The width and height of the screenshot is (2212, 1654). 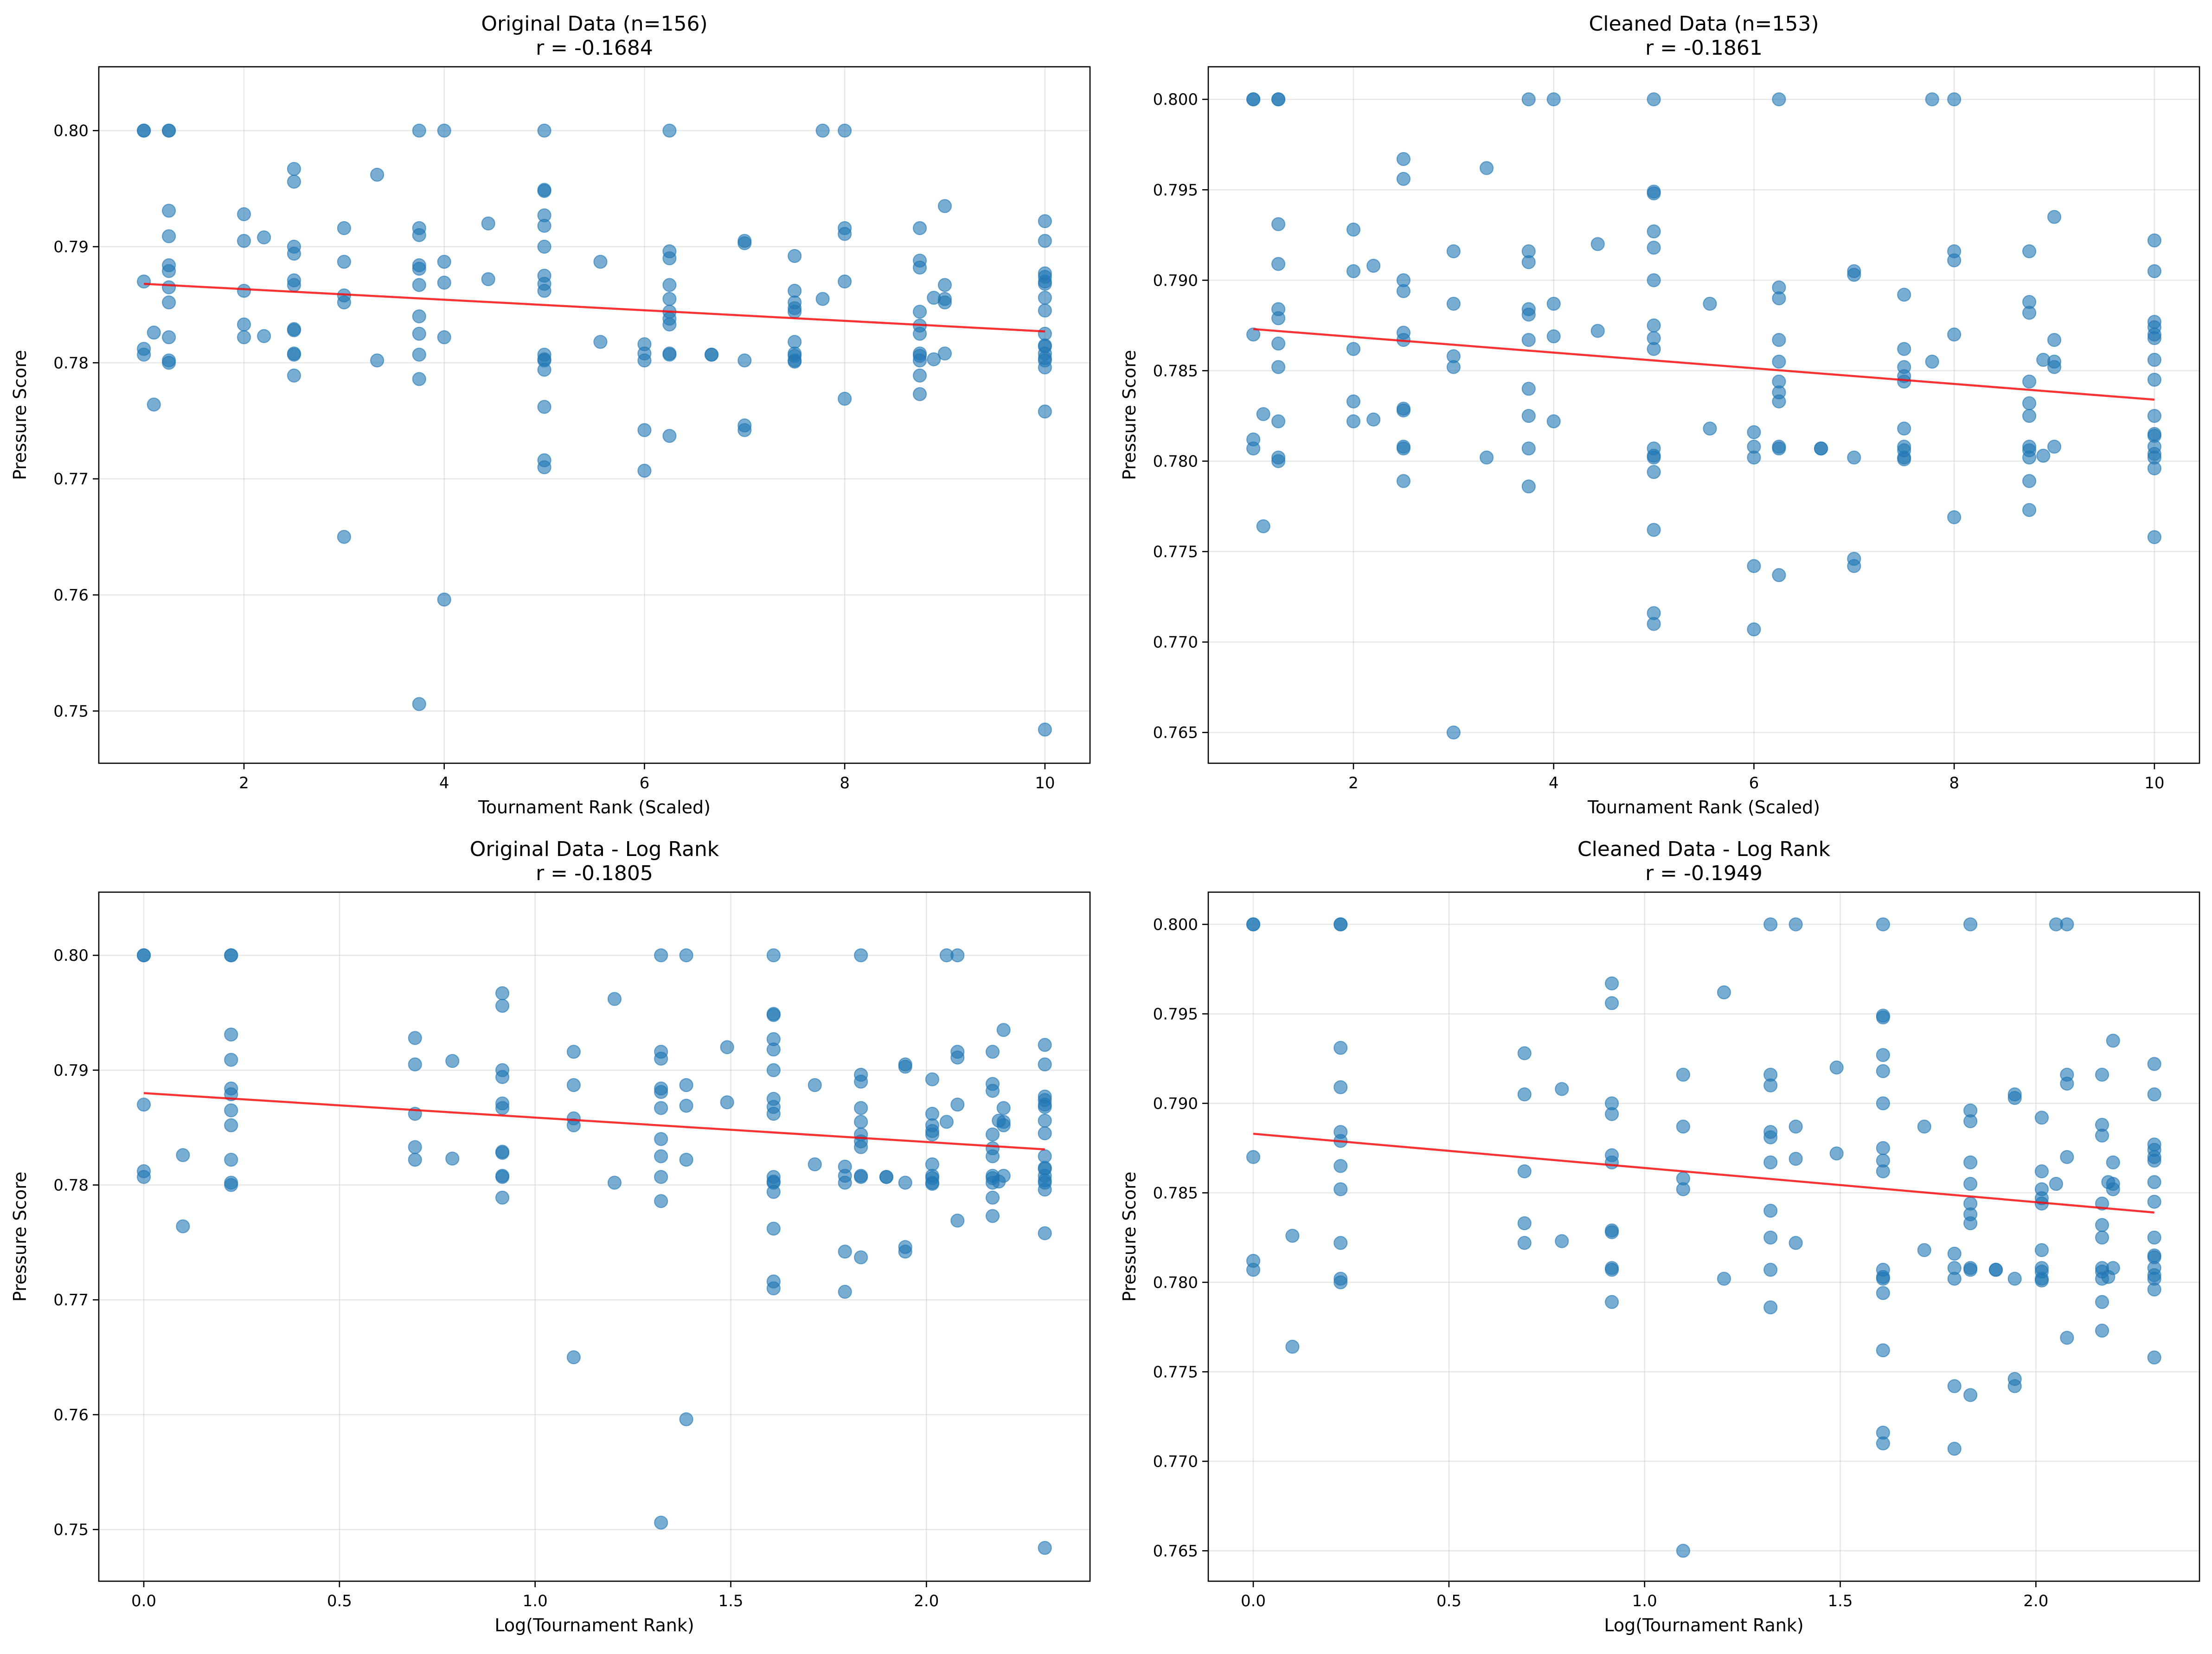 What do you see at coordinates (143, 1601) in the screenshot?
I see `x-tick-label: 0.0` at bounding box center [143, 1601].